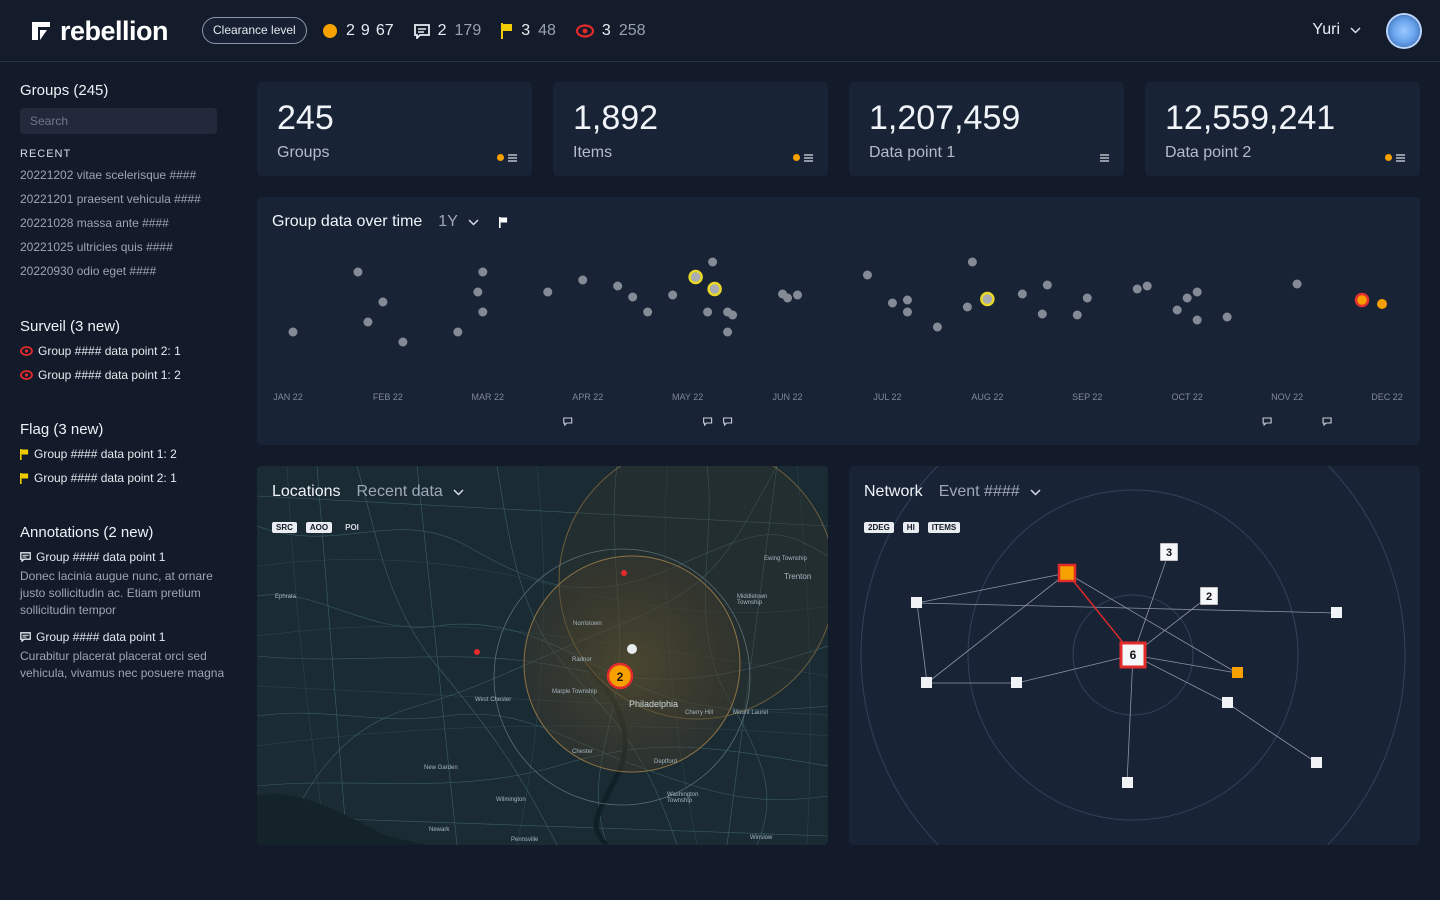 The image size is (1440, 900). Describe the element at coordinates (503, 222) in the screenshot. I see `flag-icon` at that location.